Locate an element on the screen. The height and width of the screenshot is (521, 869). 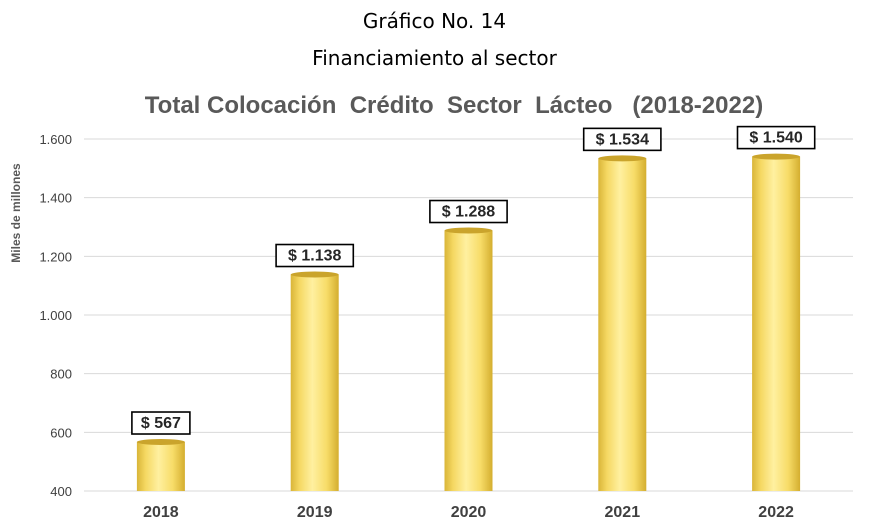
bar-2022 is located at coordinates (776, 322).